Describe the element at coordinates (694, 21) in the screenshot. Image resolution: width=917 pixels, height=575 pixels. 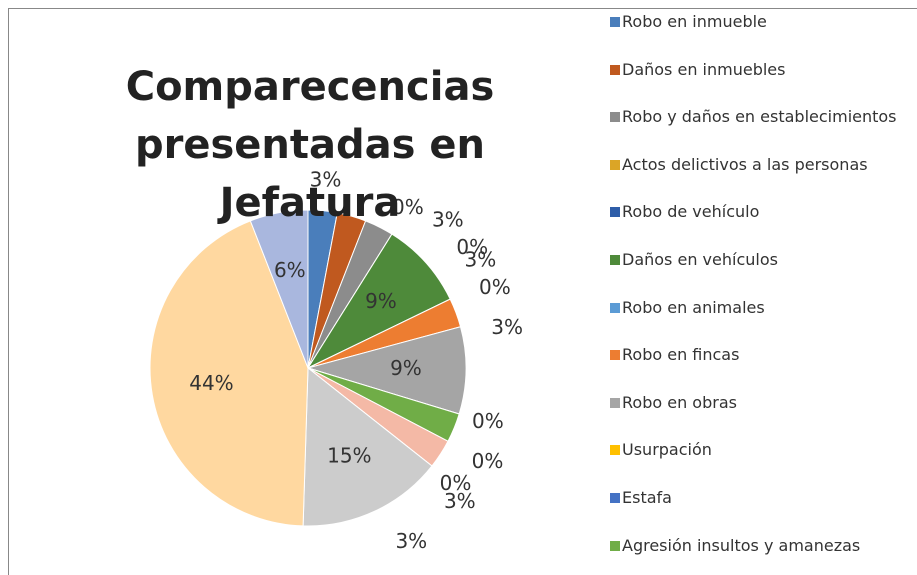
I see `legend-label: Robo en inmueble` at that location.